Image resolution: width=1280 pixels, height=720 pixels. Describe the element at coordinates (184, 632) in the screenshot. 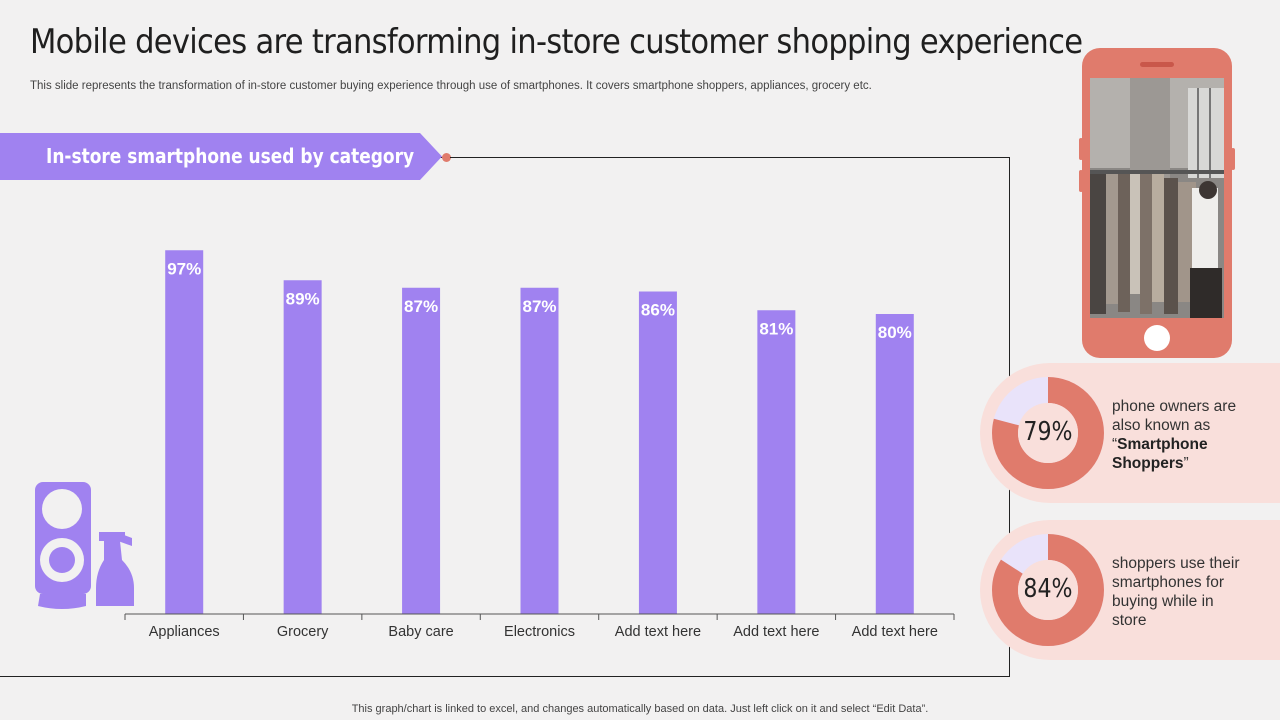

I see `x-axis-label: Appliances` at that location.